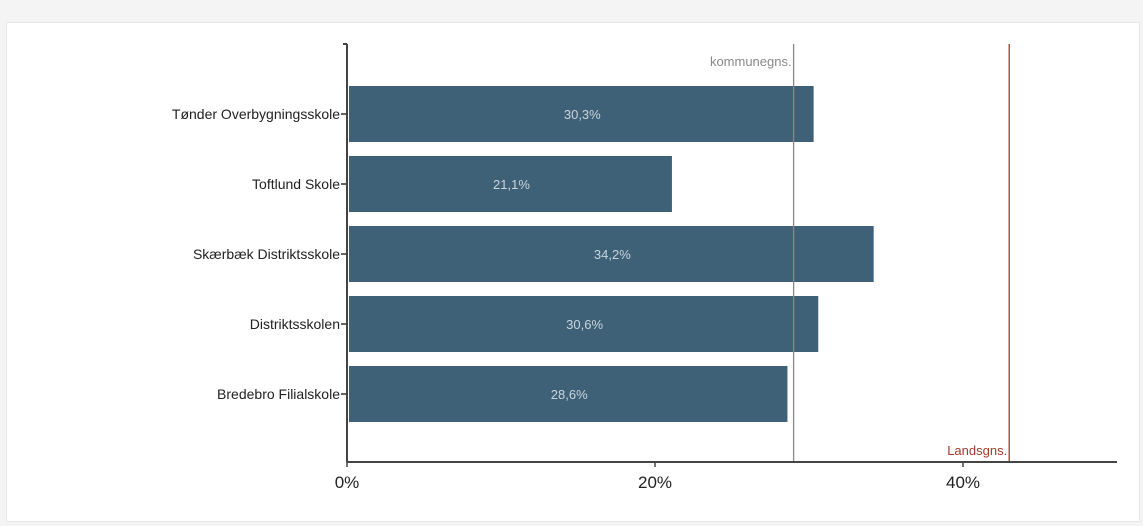 This screenshot has width=1143, height=526. Describe the element at coordinates (256, 114) in the screenshot. I see `category-label: Tønder Overbygningsskole` at that location.